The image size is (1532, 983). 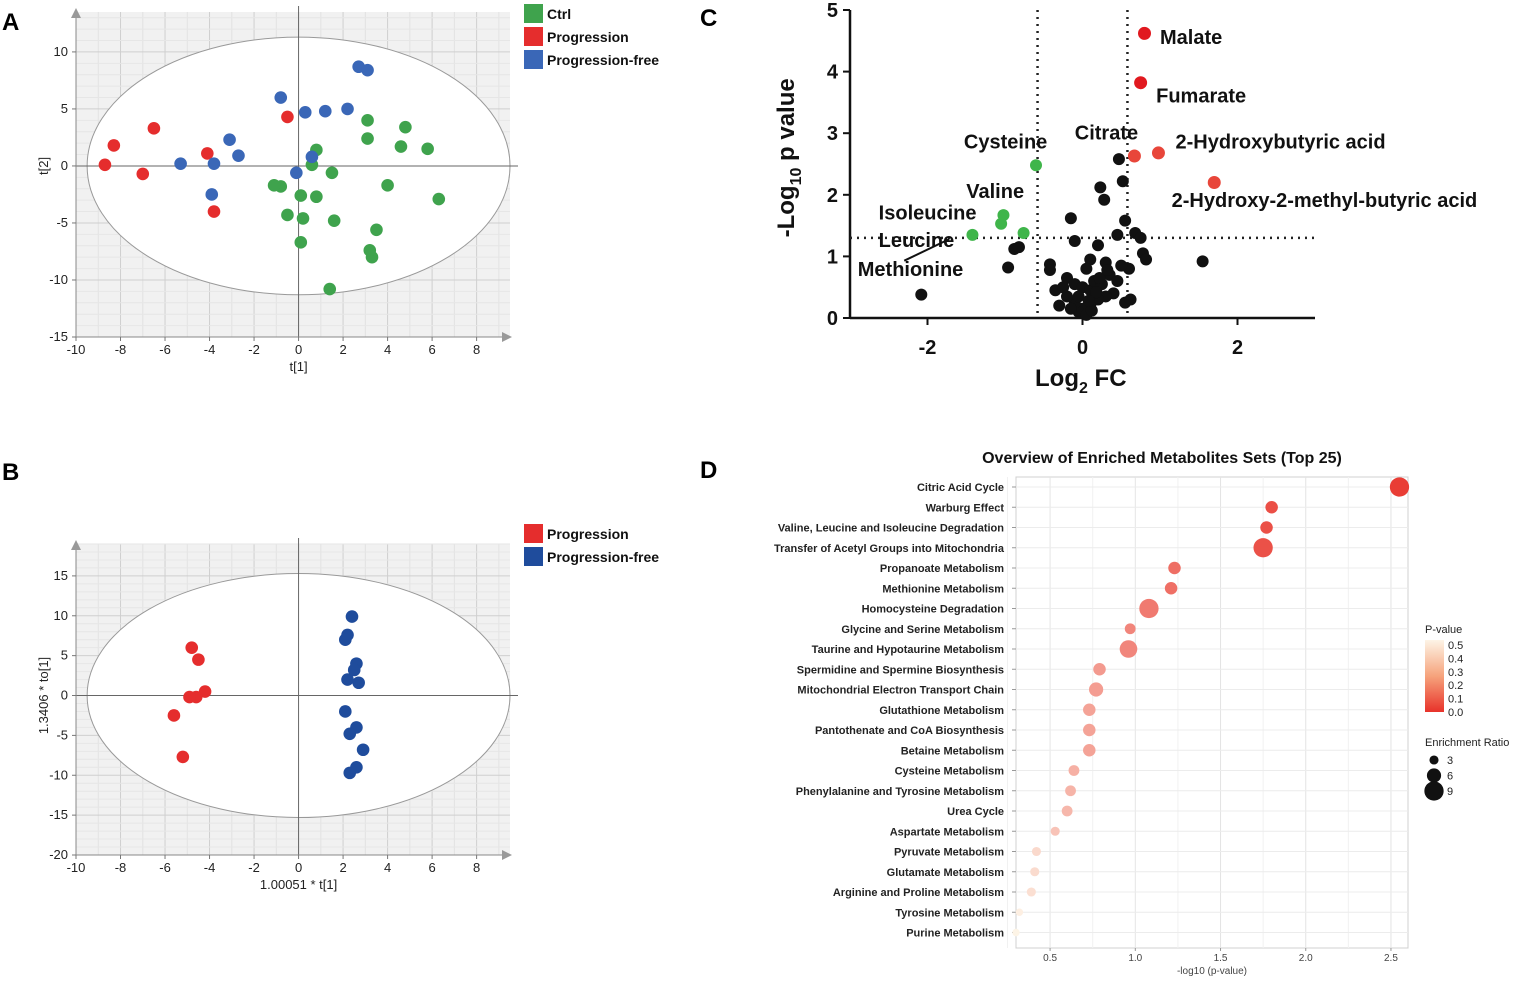 What do you see at coordinates (298, 349) in the screenshot?
I see `x-tick-label: 0` at bounding box center [298, 349].